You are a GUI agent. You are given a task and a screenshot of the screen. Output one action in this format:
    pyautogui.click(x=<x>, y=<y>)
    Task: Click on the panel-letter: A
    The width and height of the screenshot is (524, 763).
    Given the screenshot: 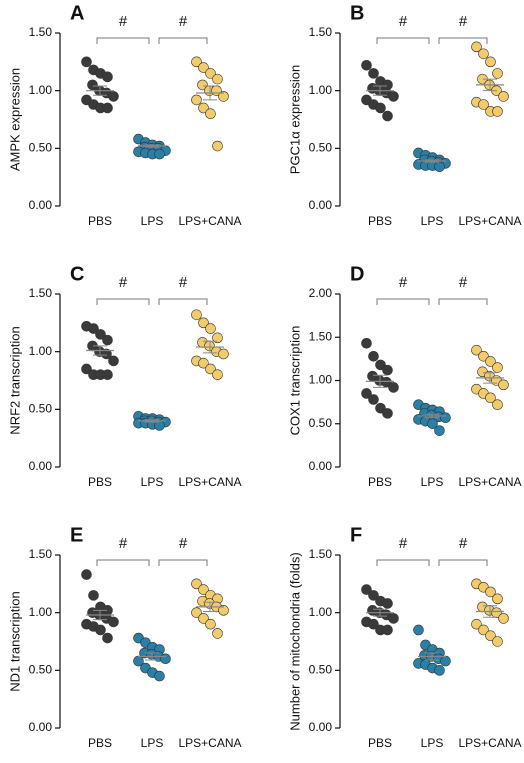 What is the action you would take?
    pyautogui.click(x=77, y=13)
    